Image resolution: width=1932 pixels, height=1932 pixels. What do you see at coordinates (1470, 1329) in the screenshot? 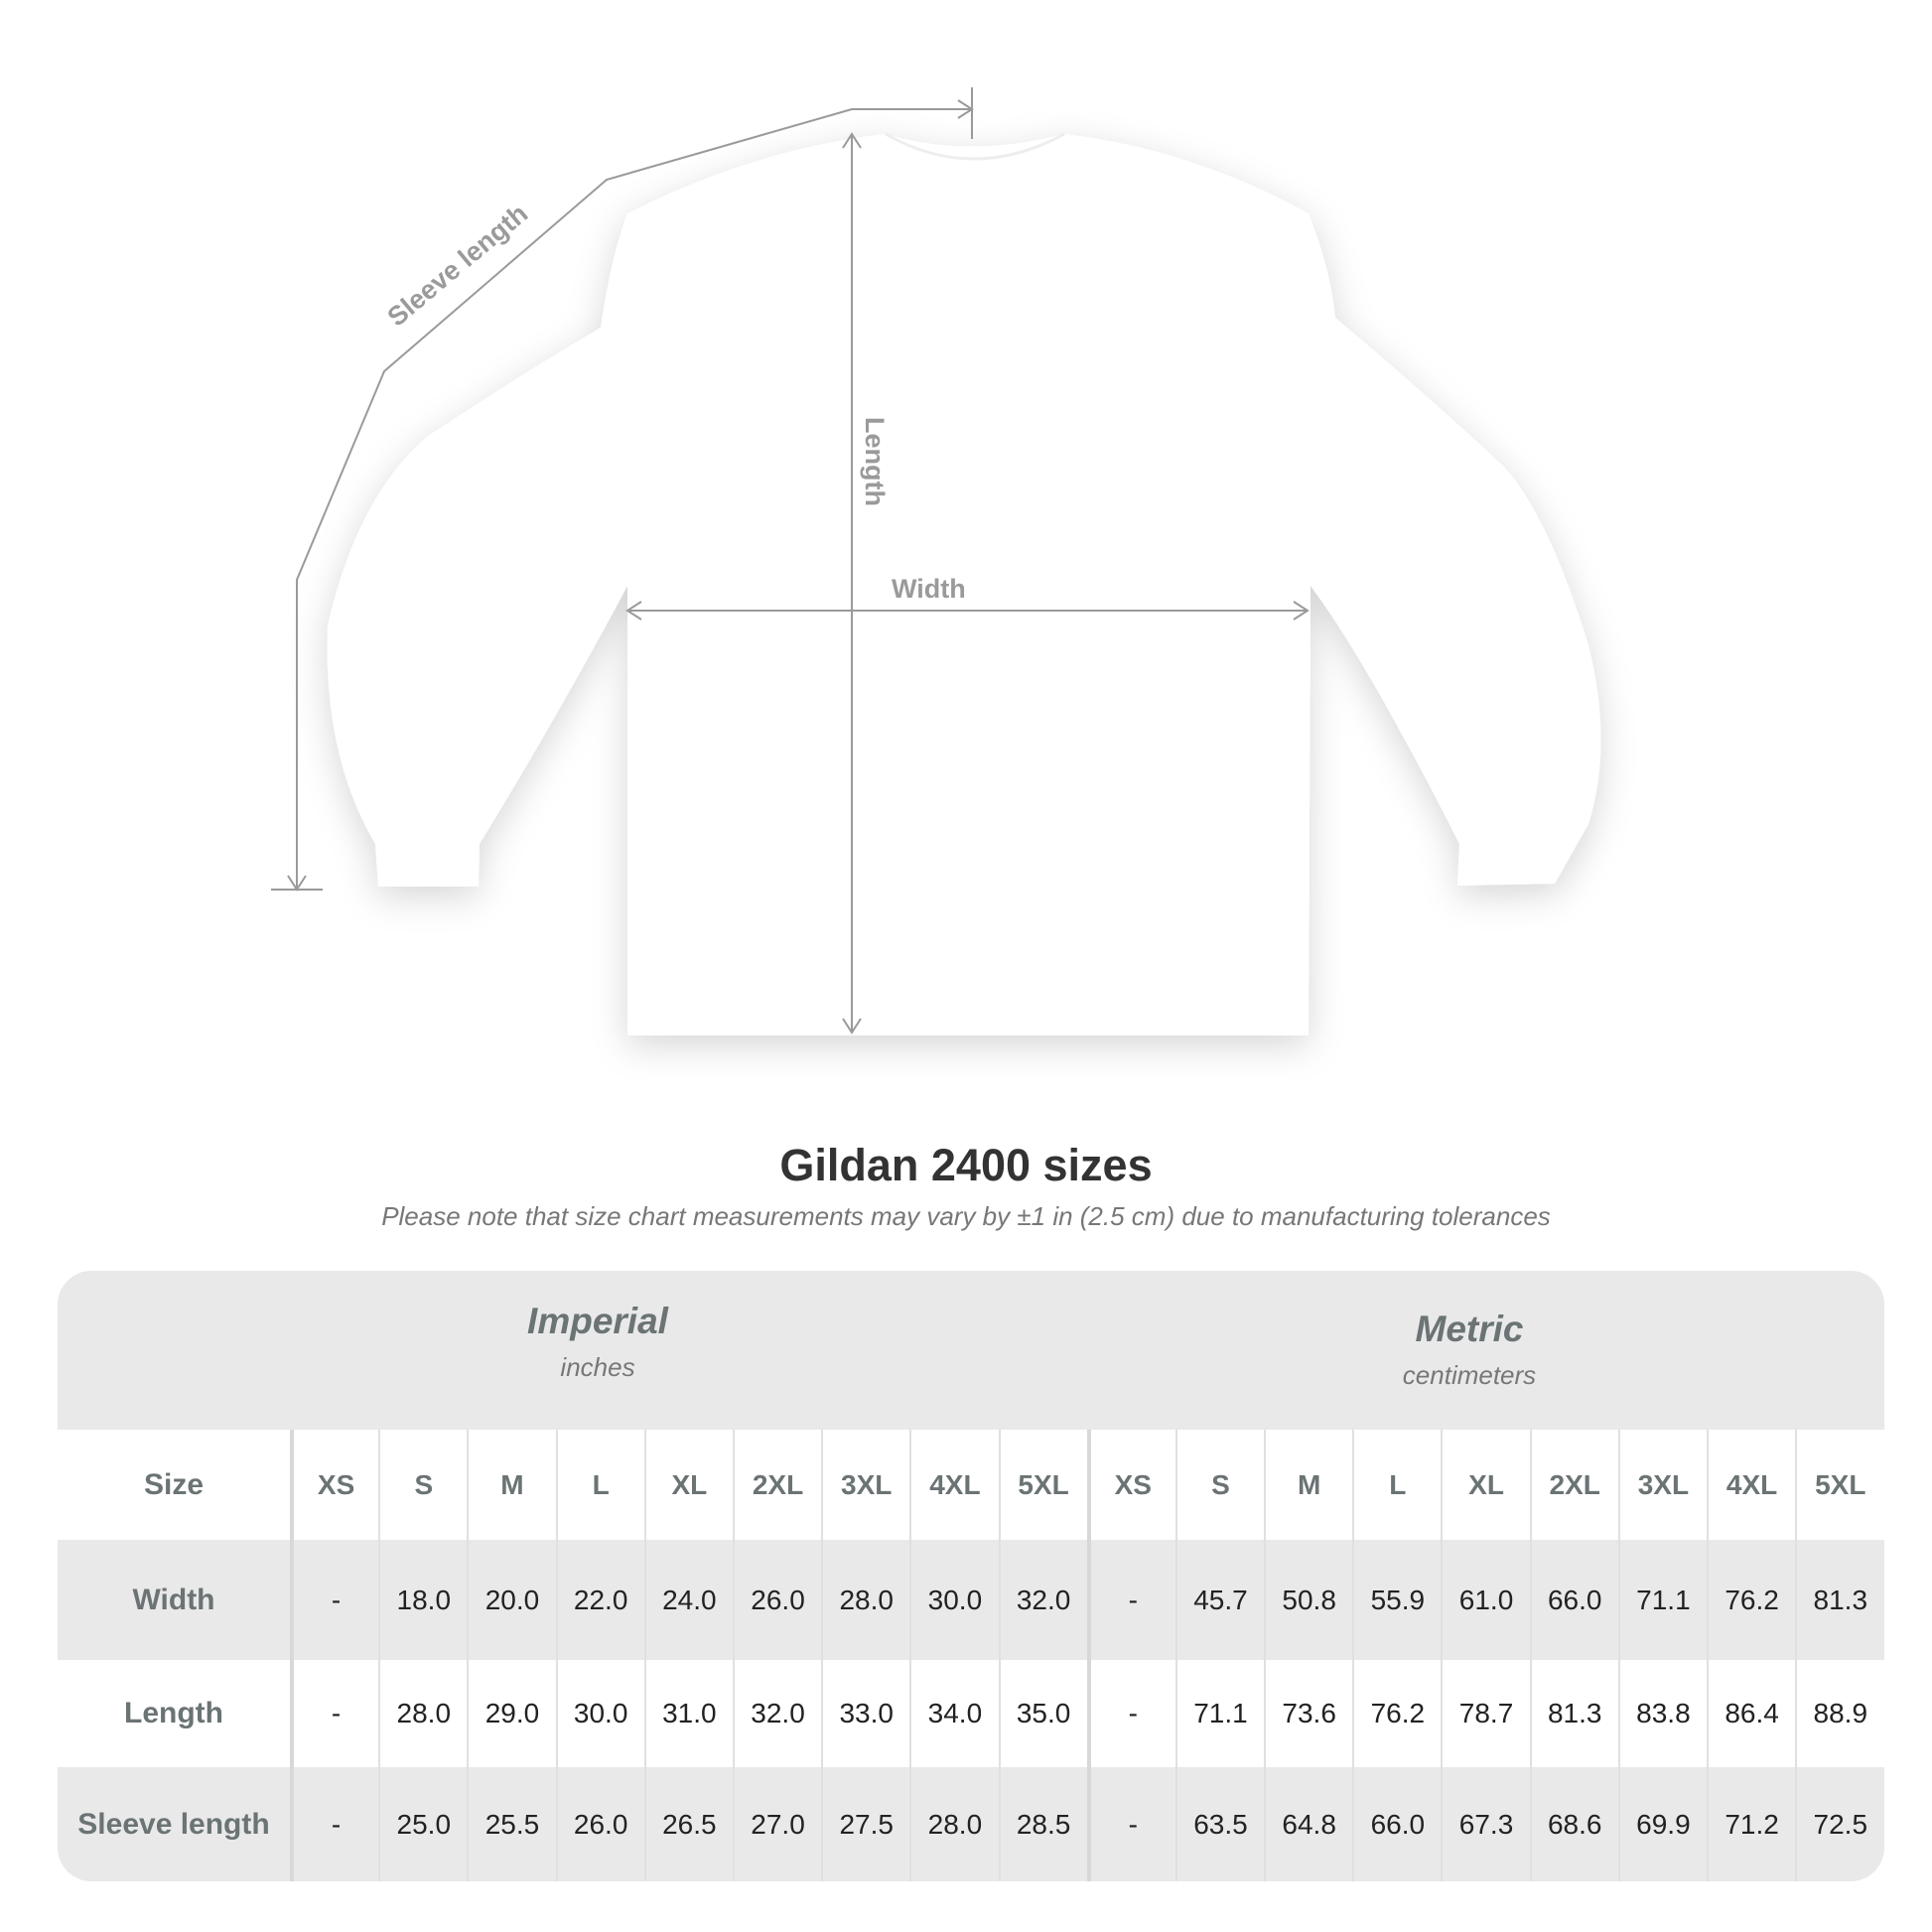
I see `metric-title: Metric` at bounding box center [1470, 1329].